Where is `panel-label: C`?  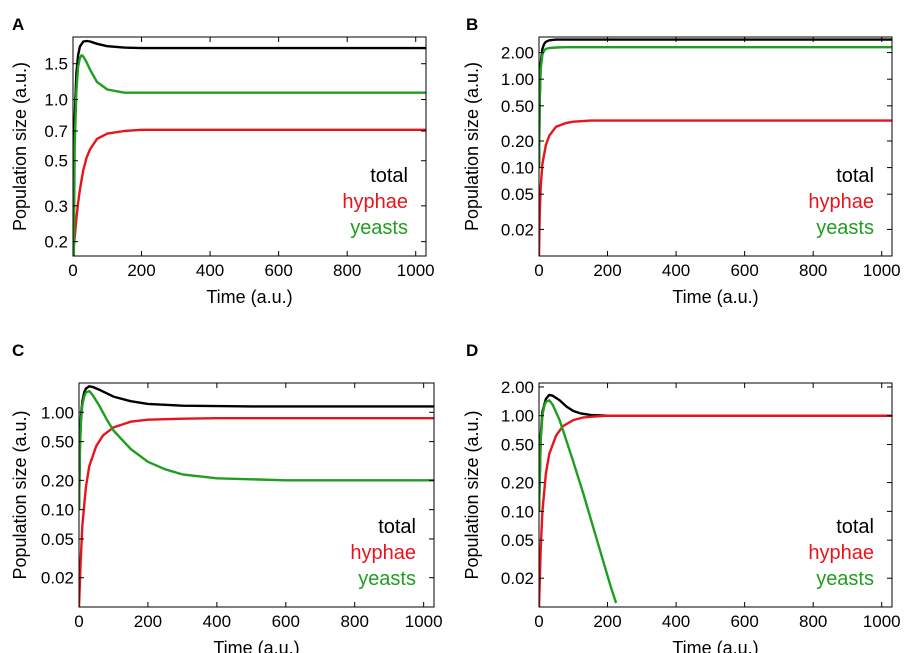
panel-label: C is located at coordinates (18, 350).